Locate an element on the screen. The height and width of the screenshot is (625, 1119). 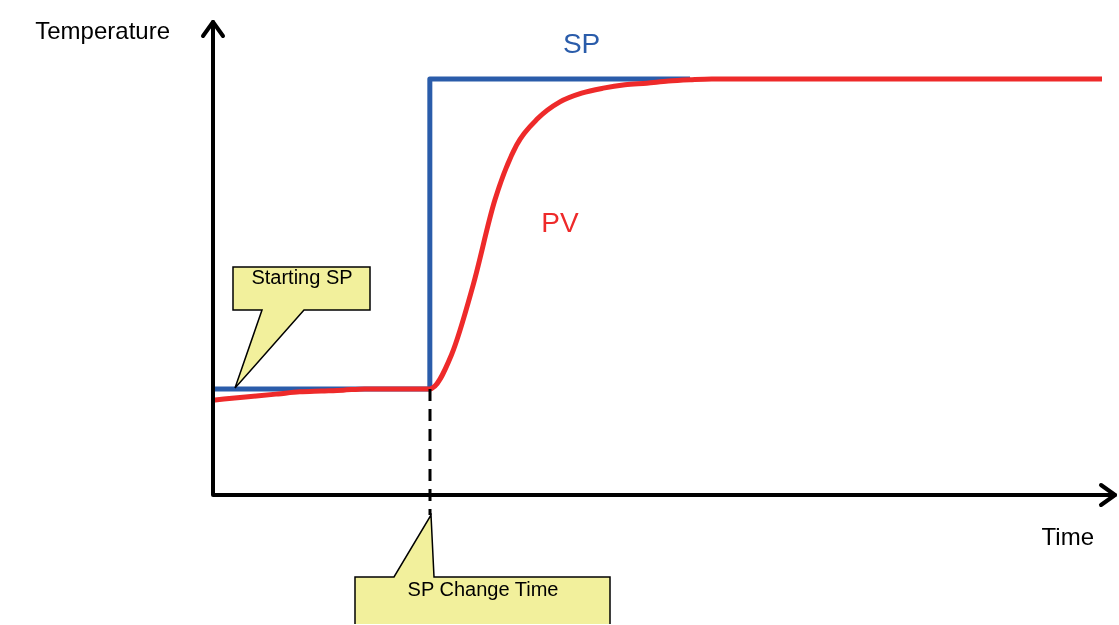
text: SP Change Time is located at coordinates (483, 590).